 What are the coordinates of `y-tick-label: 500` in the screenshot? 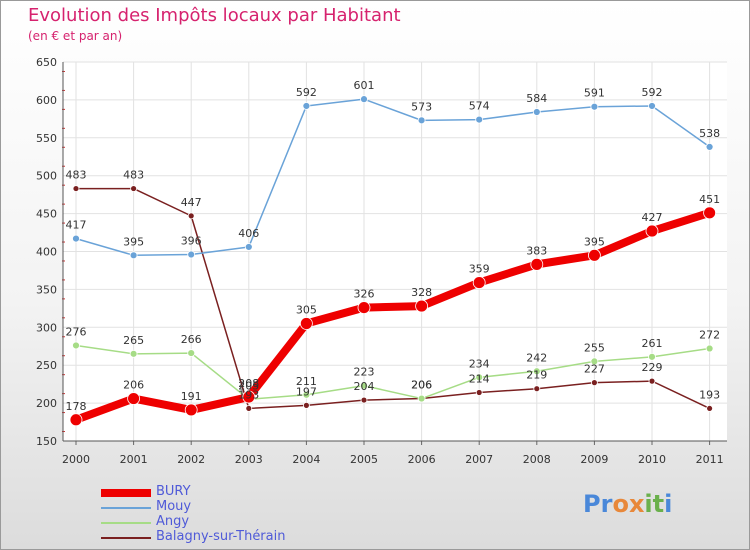 It's located at (46, 176).